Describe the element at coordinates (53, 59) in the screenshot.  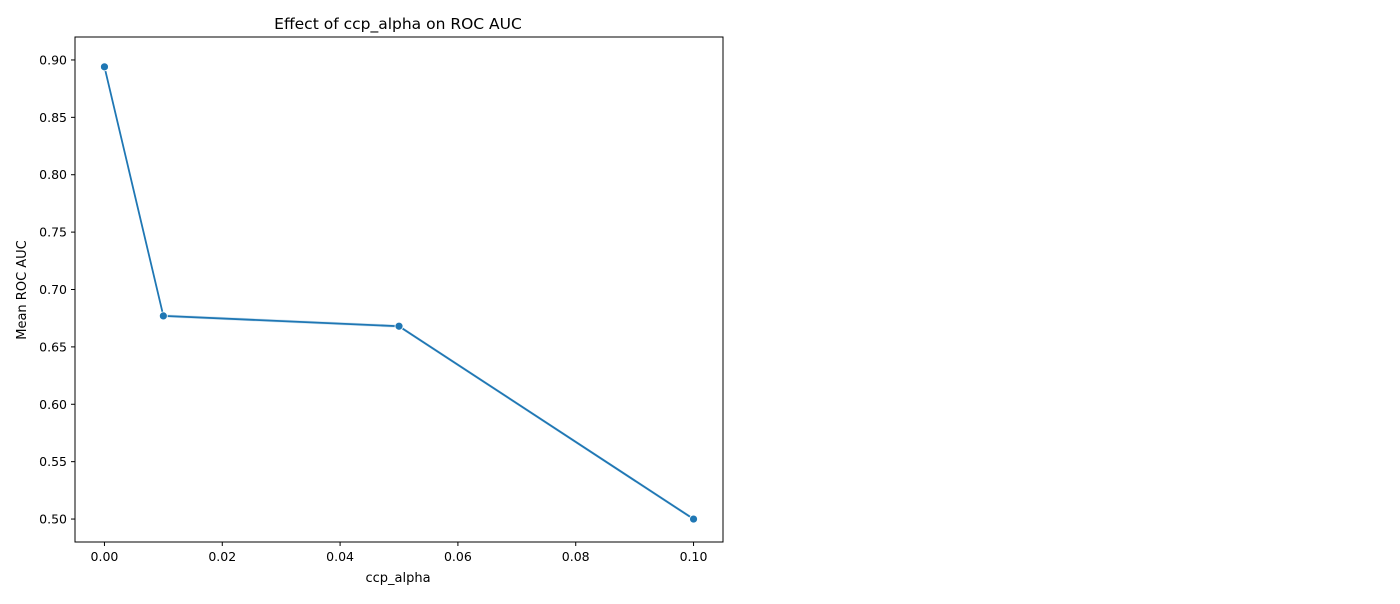
I see `y-tick-label: 0.90` at that location.